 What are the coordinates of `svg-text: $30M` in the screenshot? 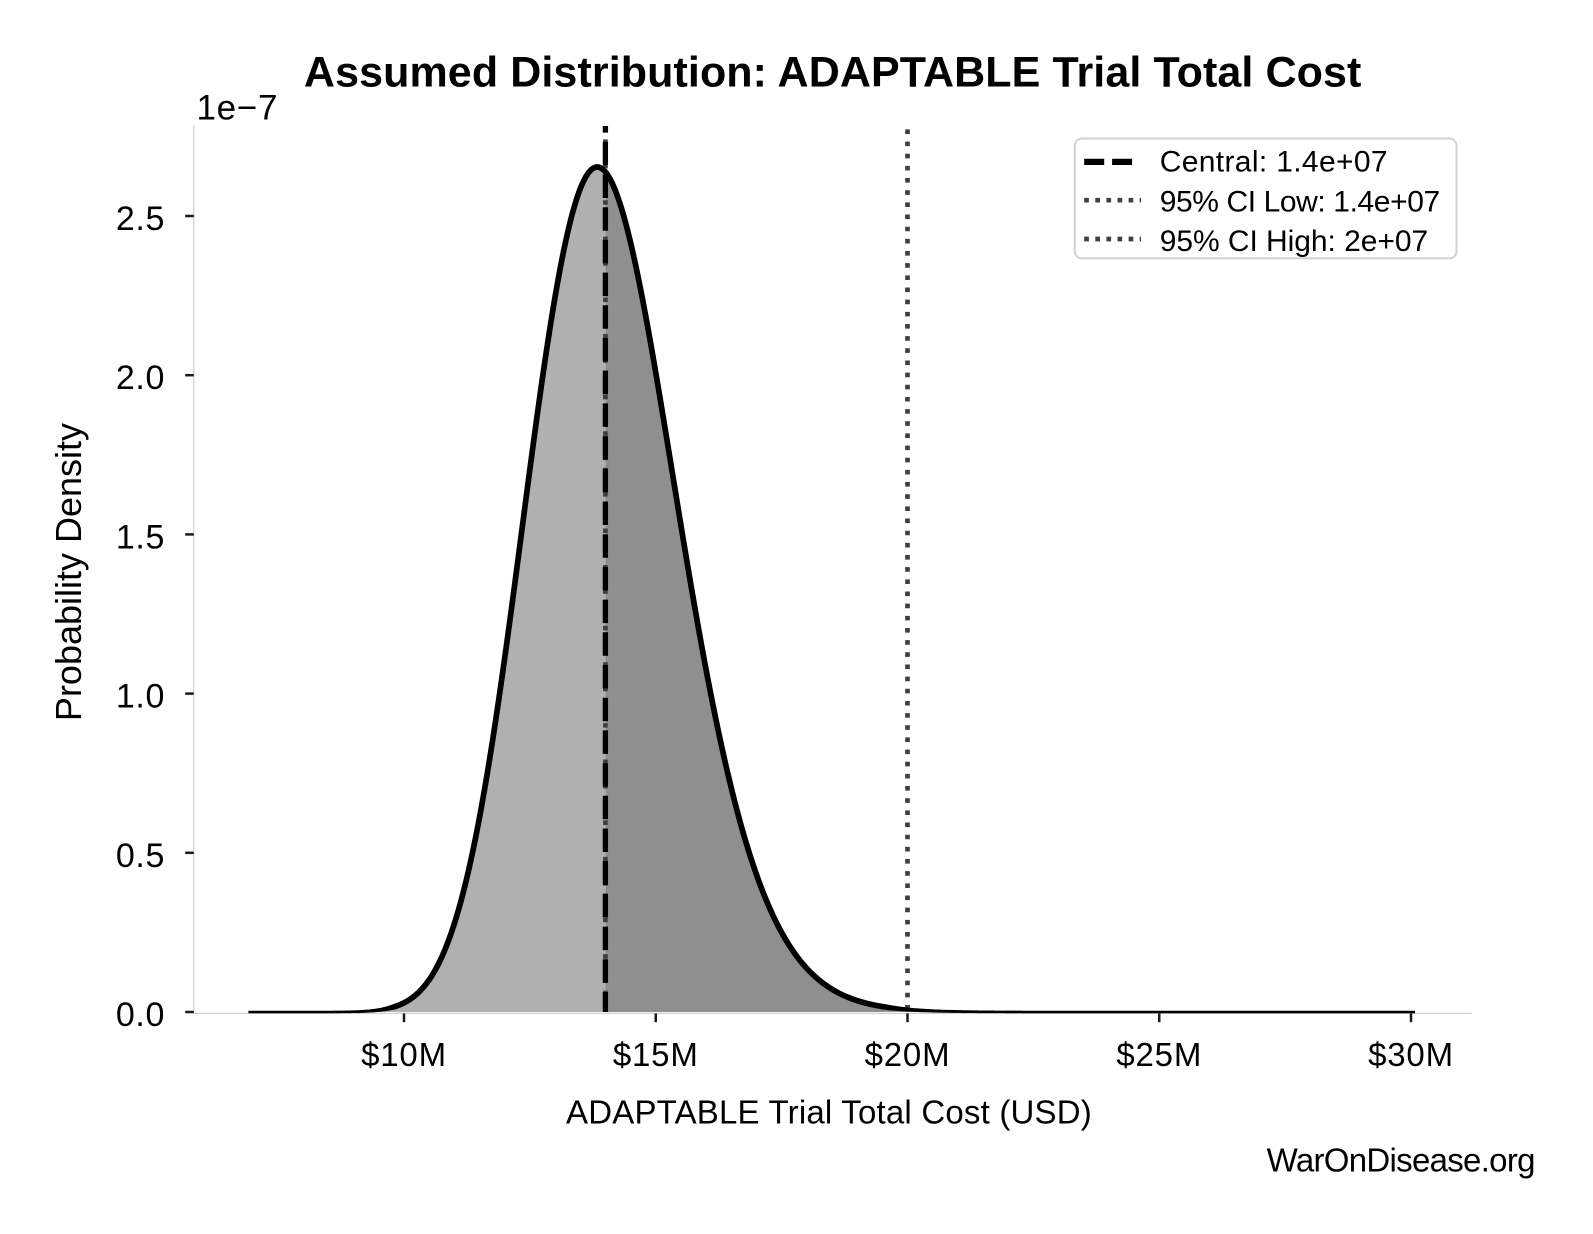 It's located at (1411, 1054).